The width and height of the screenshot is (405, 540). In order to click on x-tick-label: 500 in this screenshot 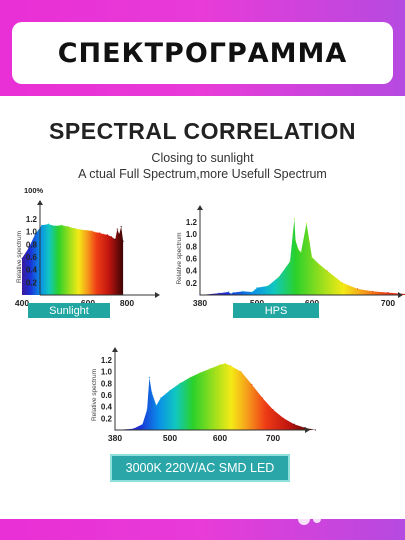, I will do `click(170, 438)`.